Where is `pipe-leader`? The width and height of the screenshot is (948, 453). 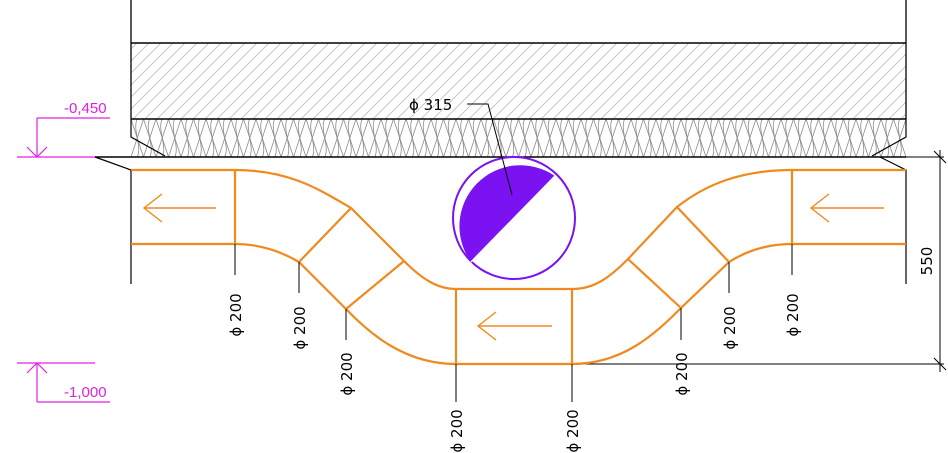 pipe-leader is located at coordinates (490, 149).